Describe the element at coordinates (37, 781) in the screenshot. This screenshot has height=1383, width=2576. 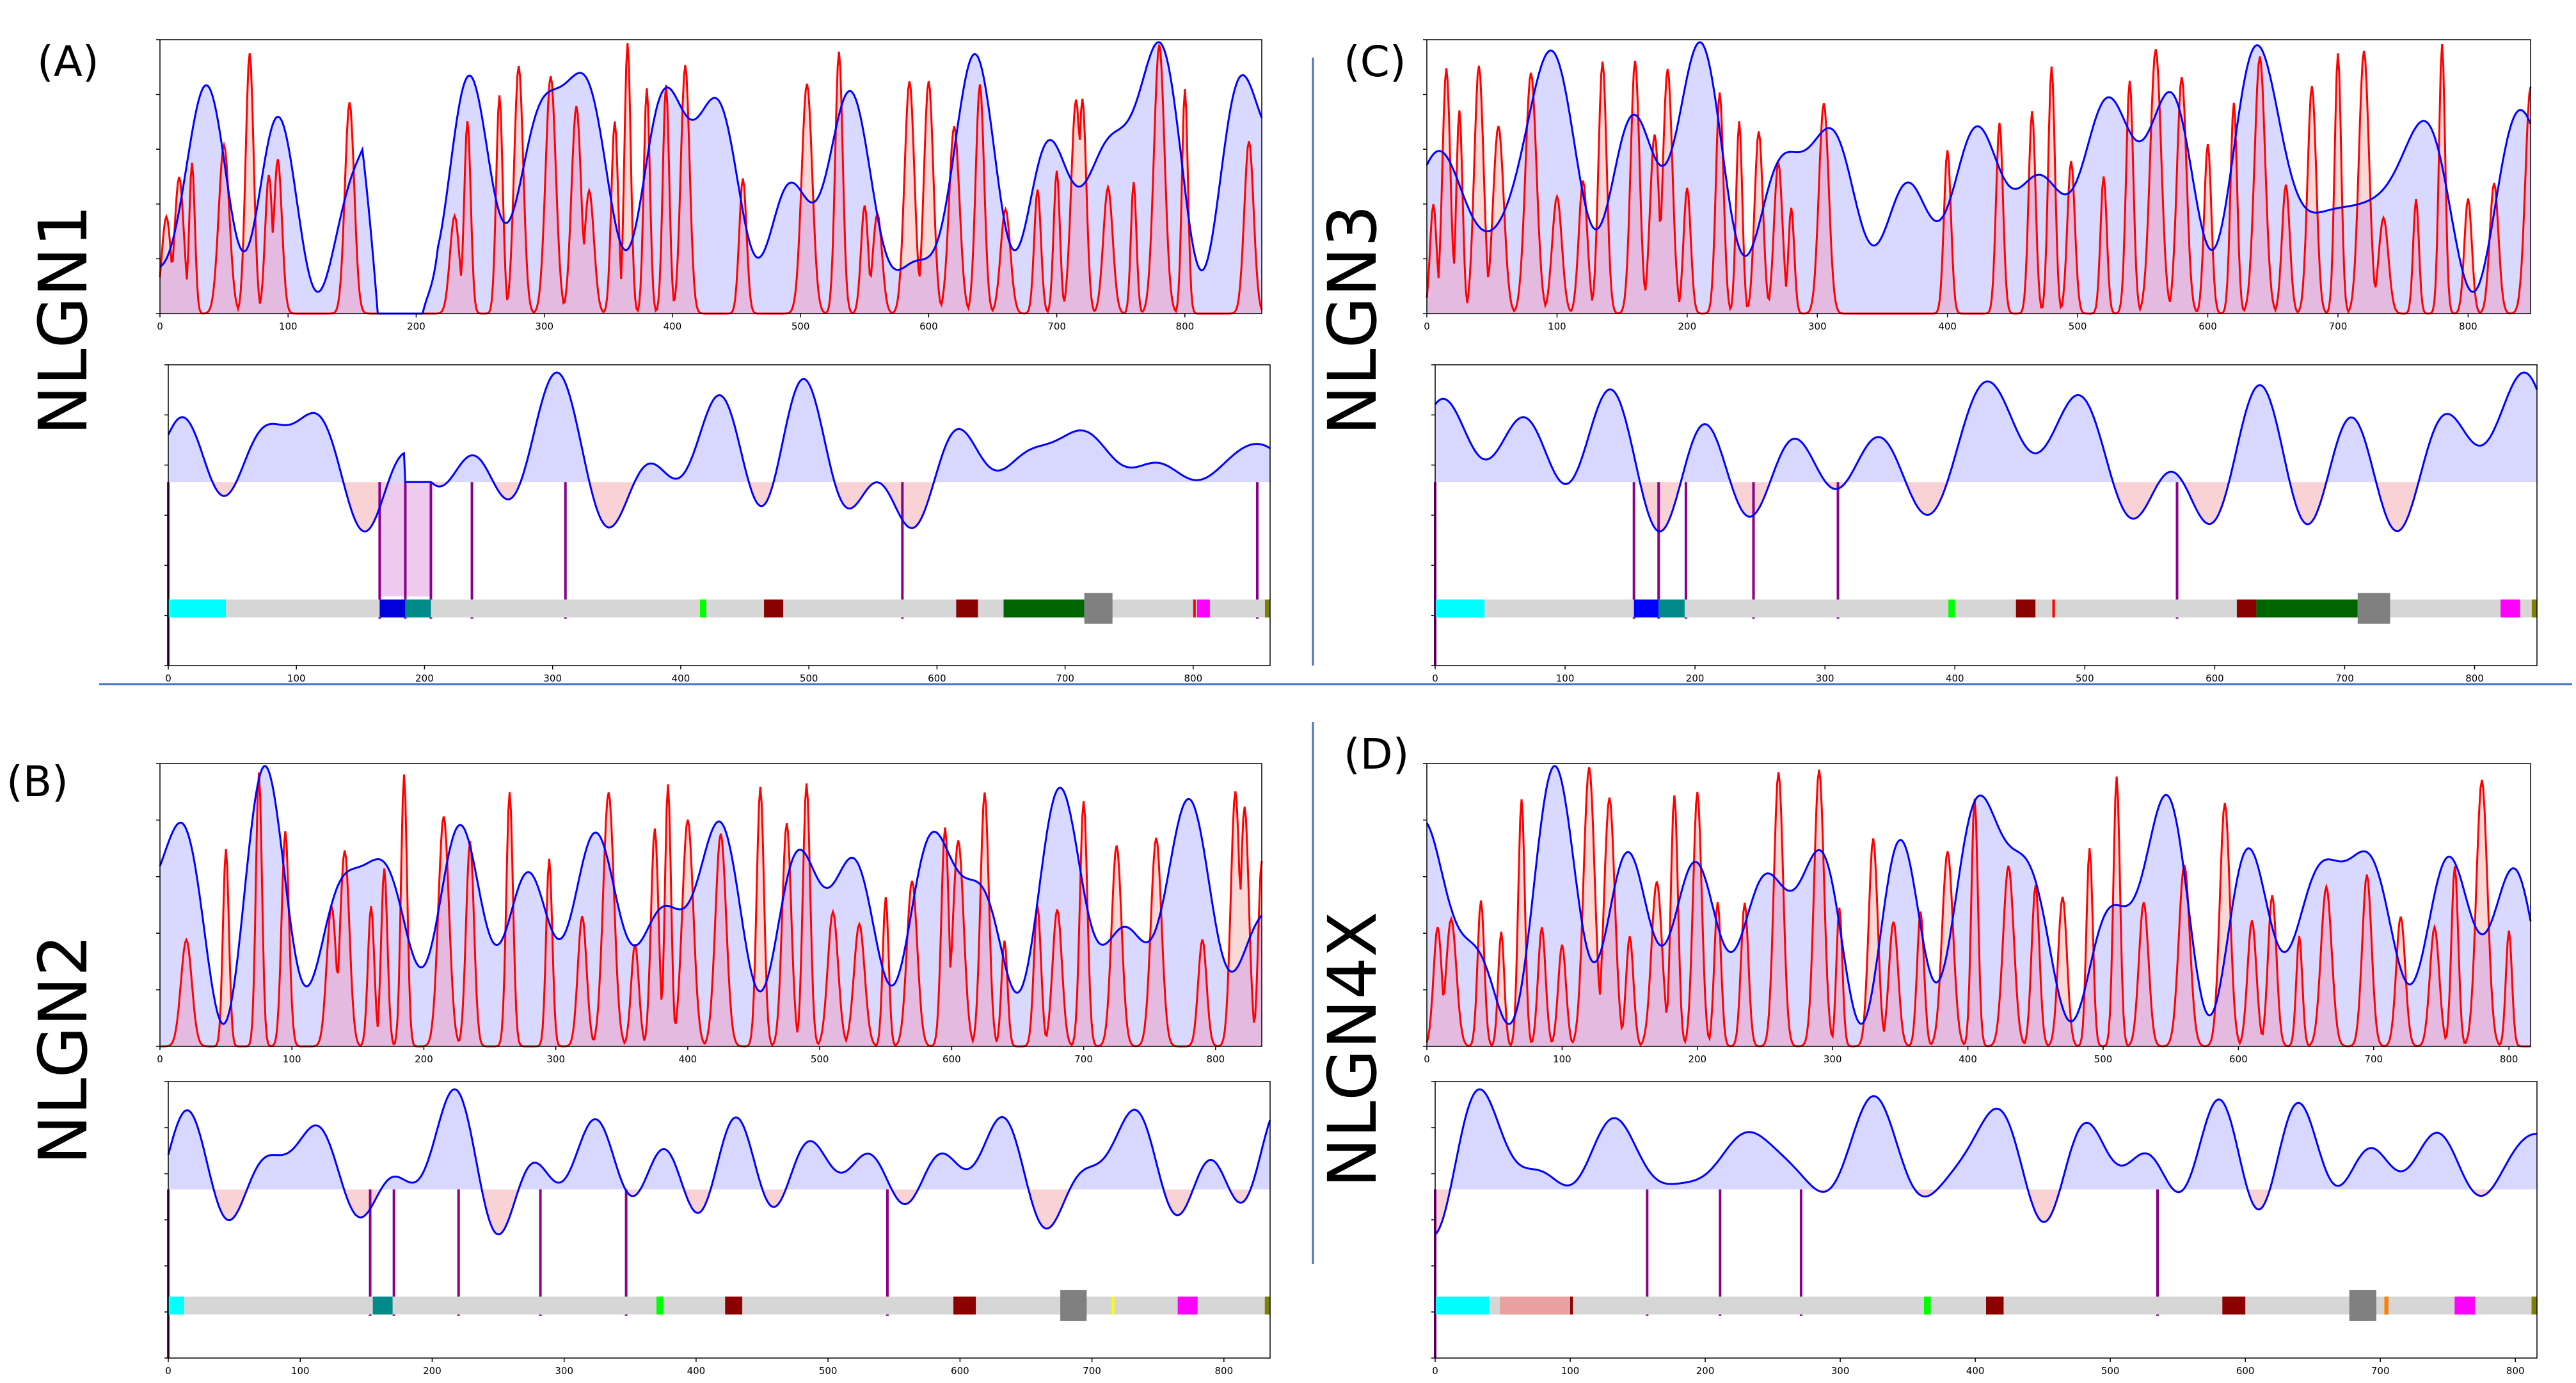
I see `panel-label: (B)` at that location.